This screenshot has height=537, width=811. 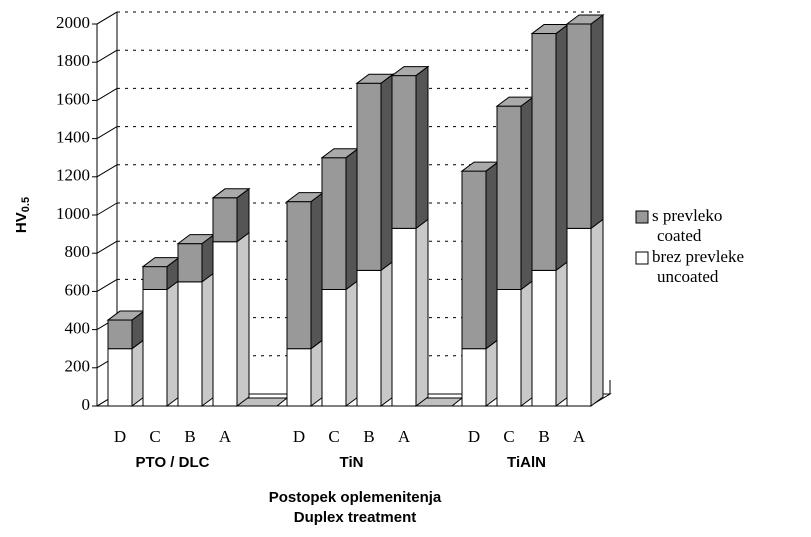 I want to click on y-tick-label: 600, so click(x=78, y=289).